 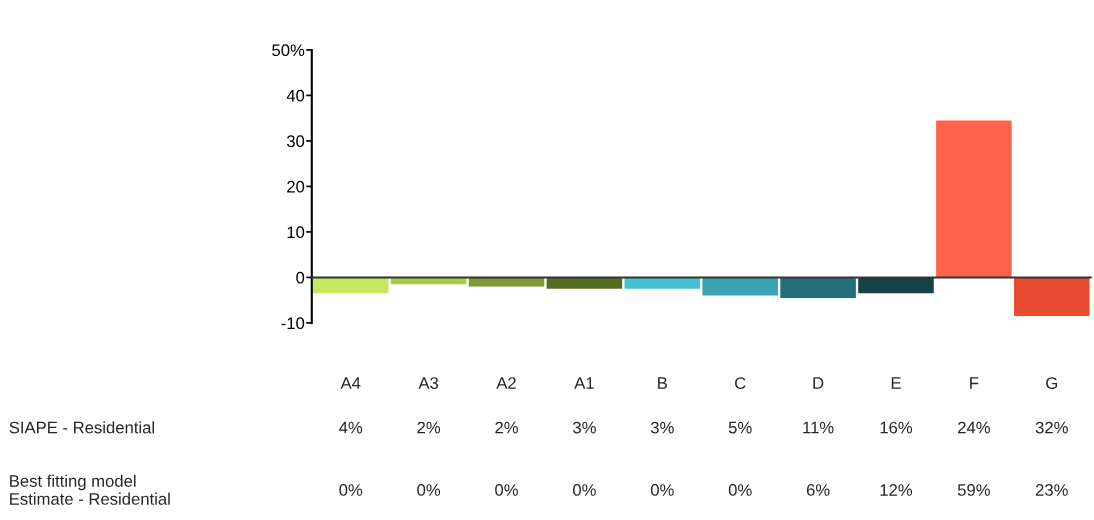 I want to click on y-tick-label: 30, so click(x=295, y=141).